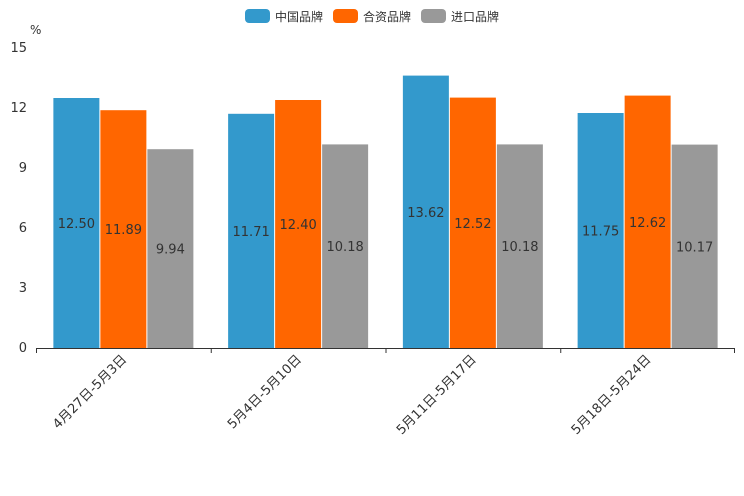  What do you see at coordinates (437, 395) in the screenshot?
I see `x-category-label: 5月11日-5月17日` at bounding box center [437, 395].